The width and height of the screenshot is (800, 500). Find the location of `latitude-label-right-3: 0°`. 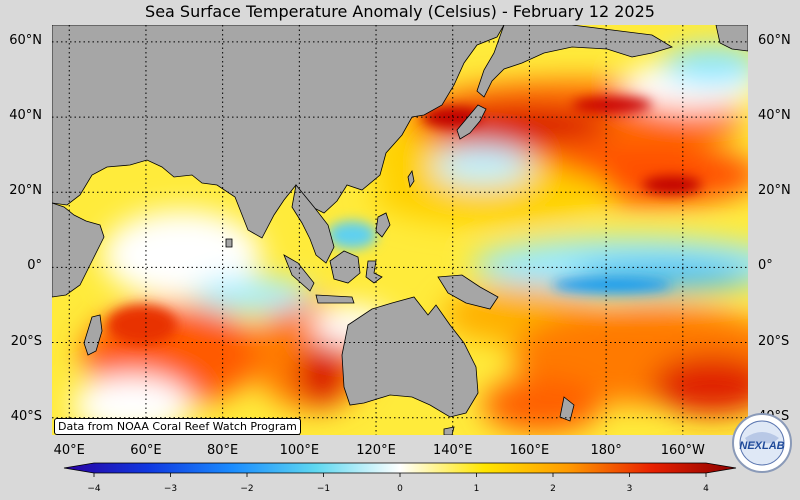

latitude-label-right-3: 0° is located at coordinates (765, 266).